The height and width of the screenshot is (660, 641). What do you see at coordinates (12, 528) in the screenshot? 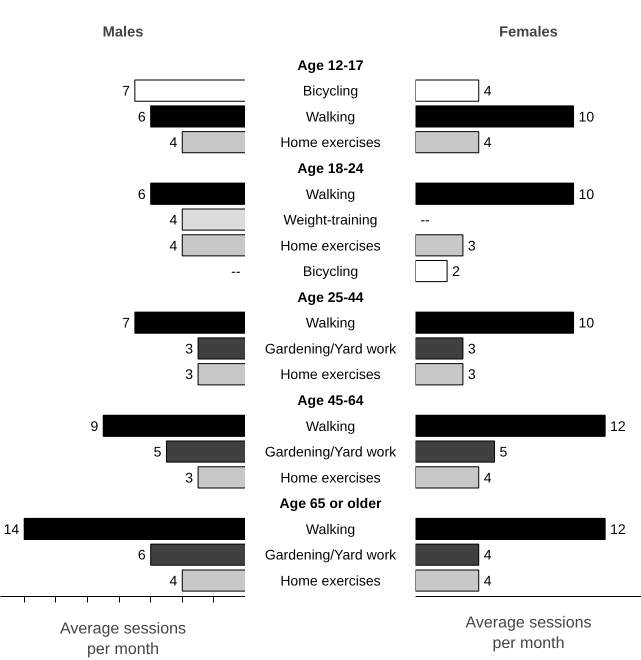
I see `data-label: 14` at bounding box center [12, 528].